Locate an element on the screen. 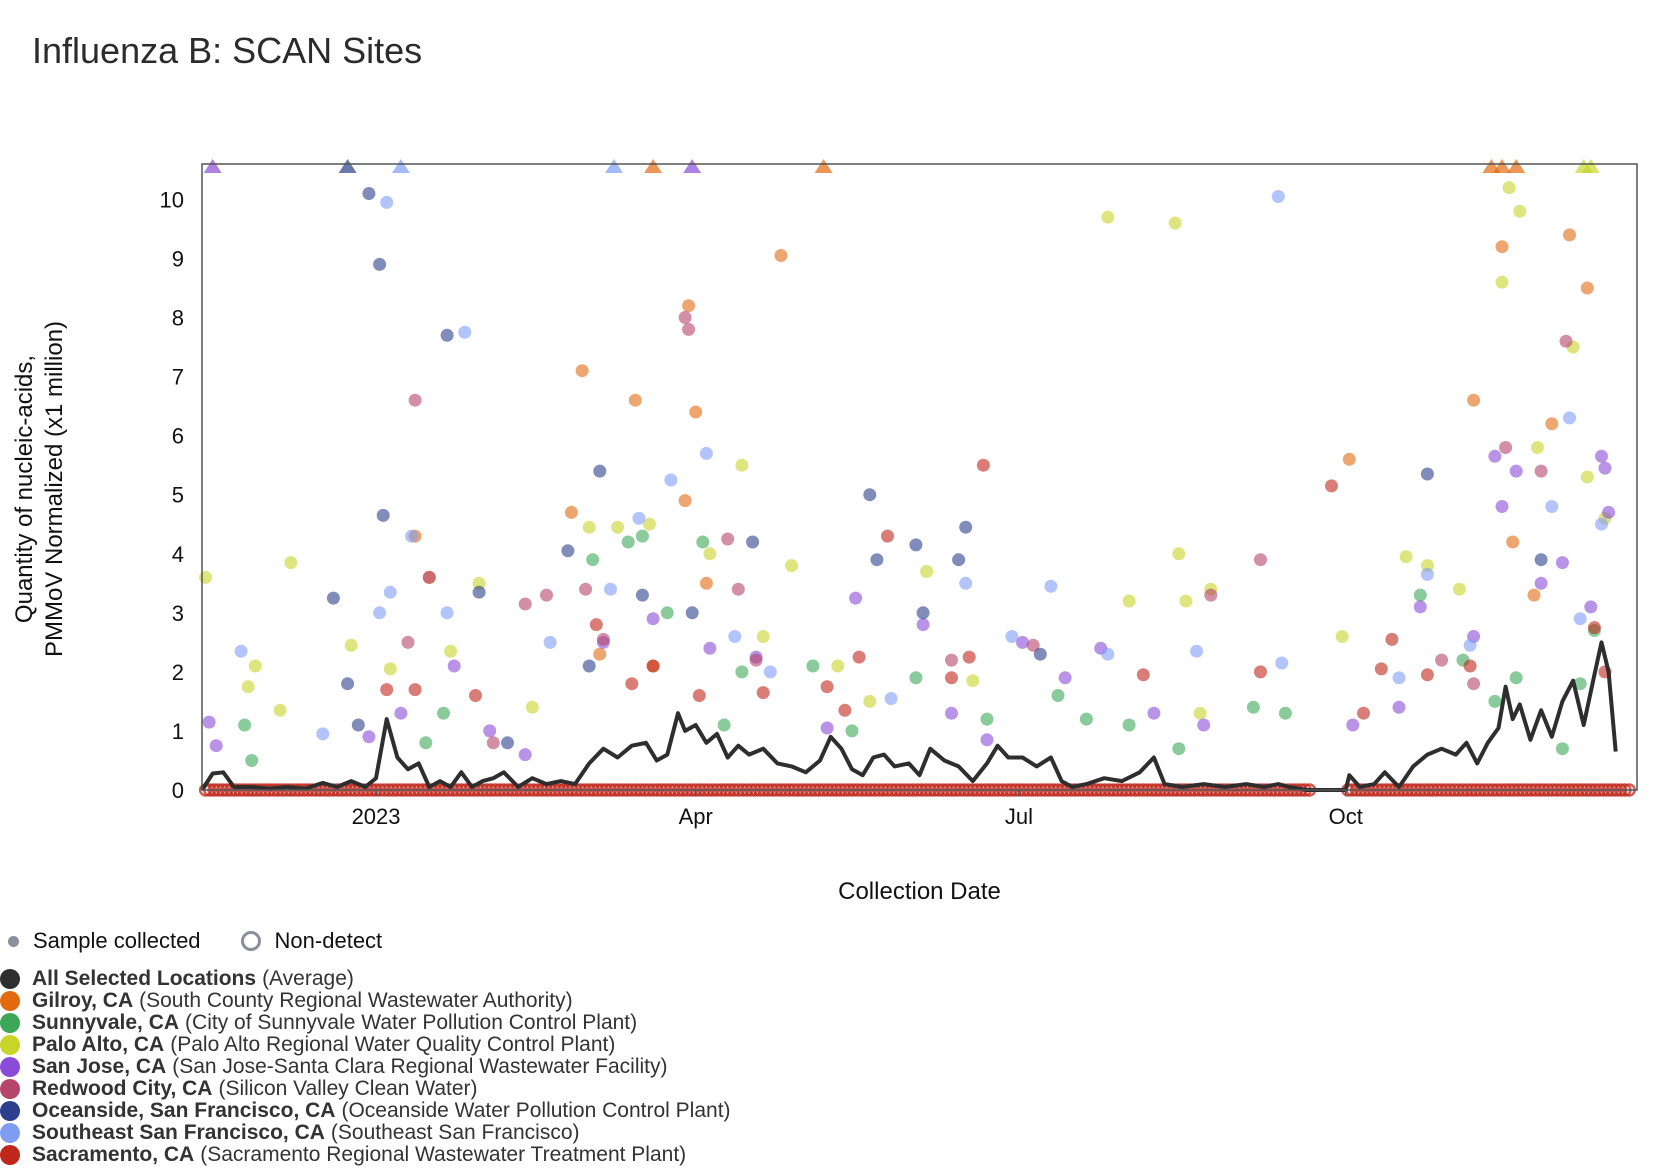  y-tick-label: 0 is located at coordinates (178, 790).